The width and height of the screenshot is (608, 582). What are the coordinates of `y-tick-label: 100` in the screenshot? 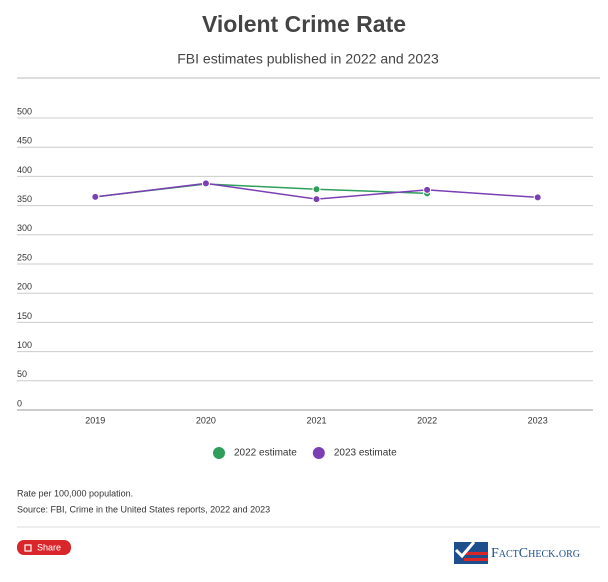 It's located at (24, 345).